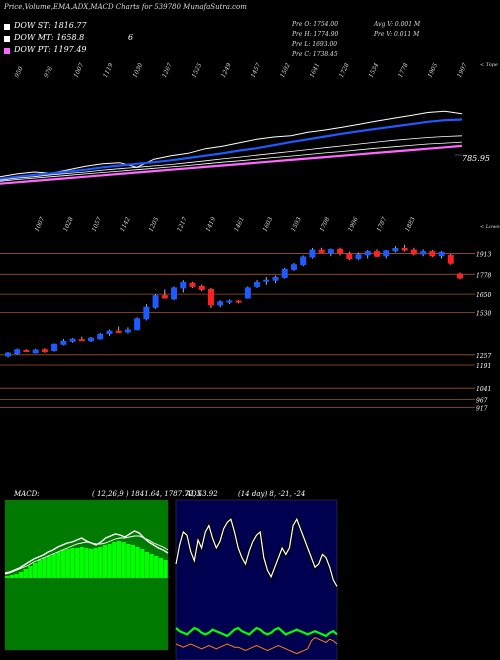 Image resolution: width=500 pixels, height=660 pixels. What do you see at coordinates (256, 646) in the screenshot?
I see `adx-di-minus-line` at bounding box center [256, 646].